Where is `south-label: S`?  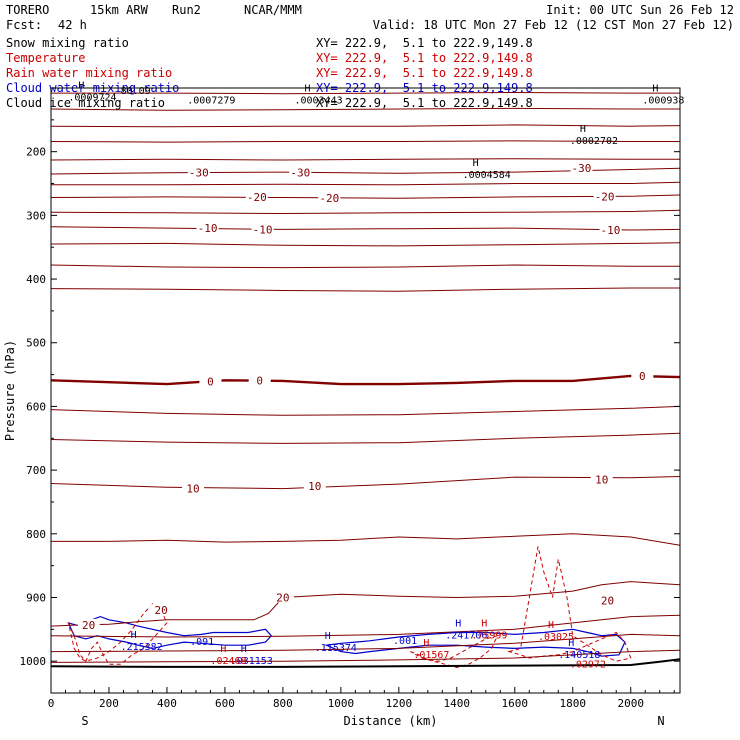 south-label: S is located at coordinates (84, 721).